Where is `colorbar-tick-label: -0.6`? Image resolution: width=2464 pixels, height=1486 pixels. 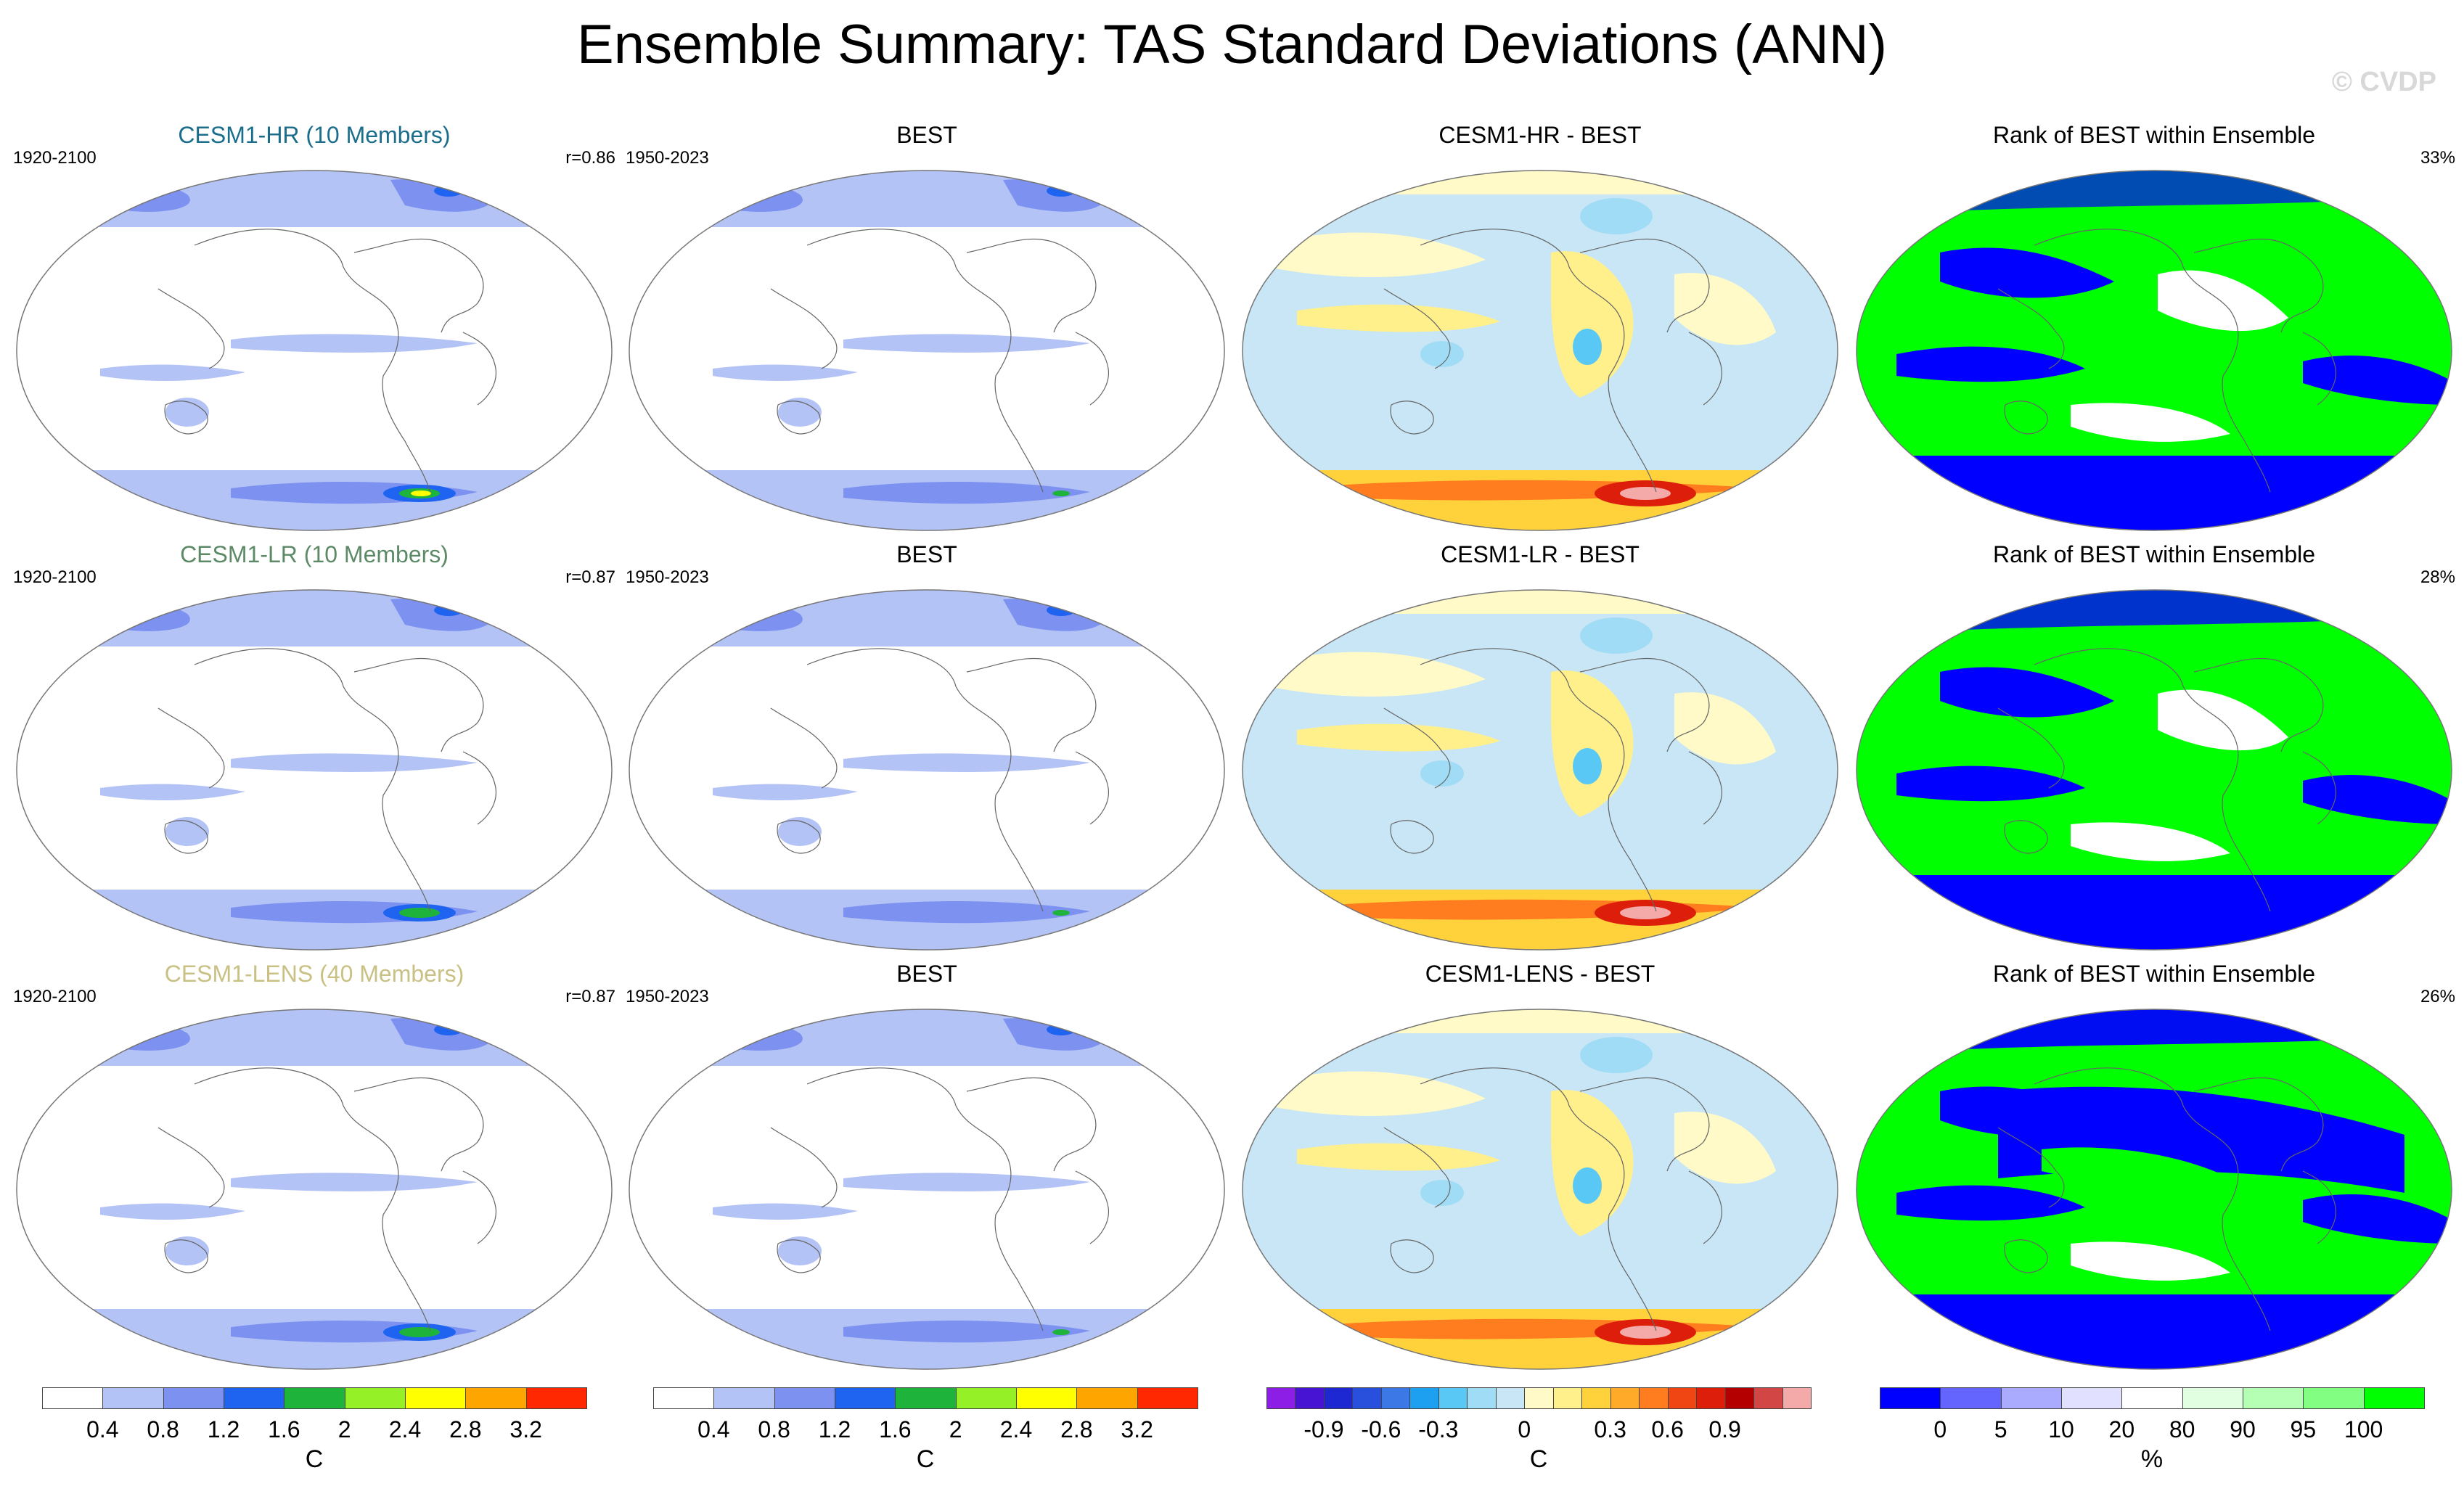
colorbar-tick-label: -0.6 is located at coordinates (1381, 1429).